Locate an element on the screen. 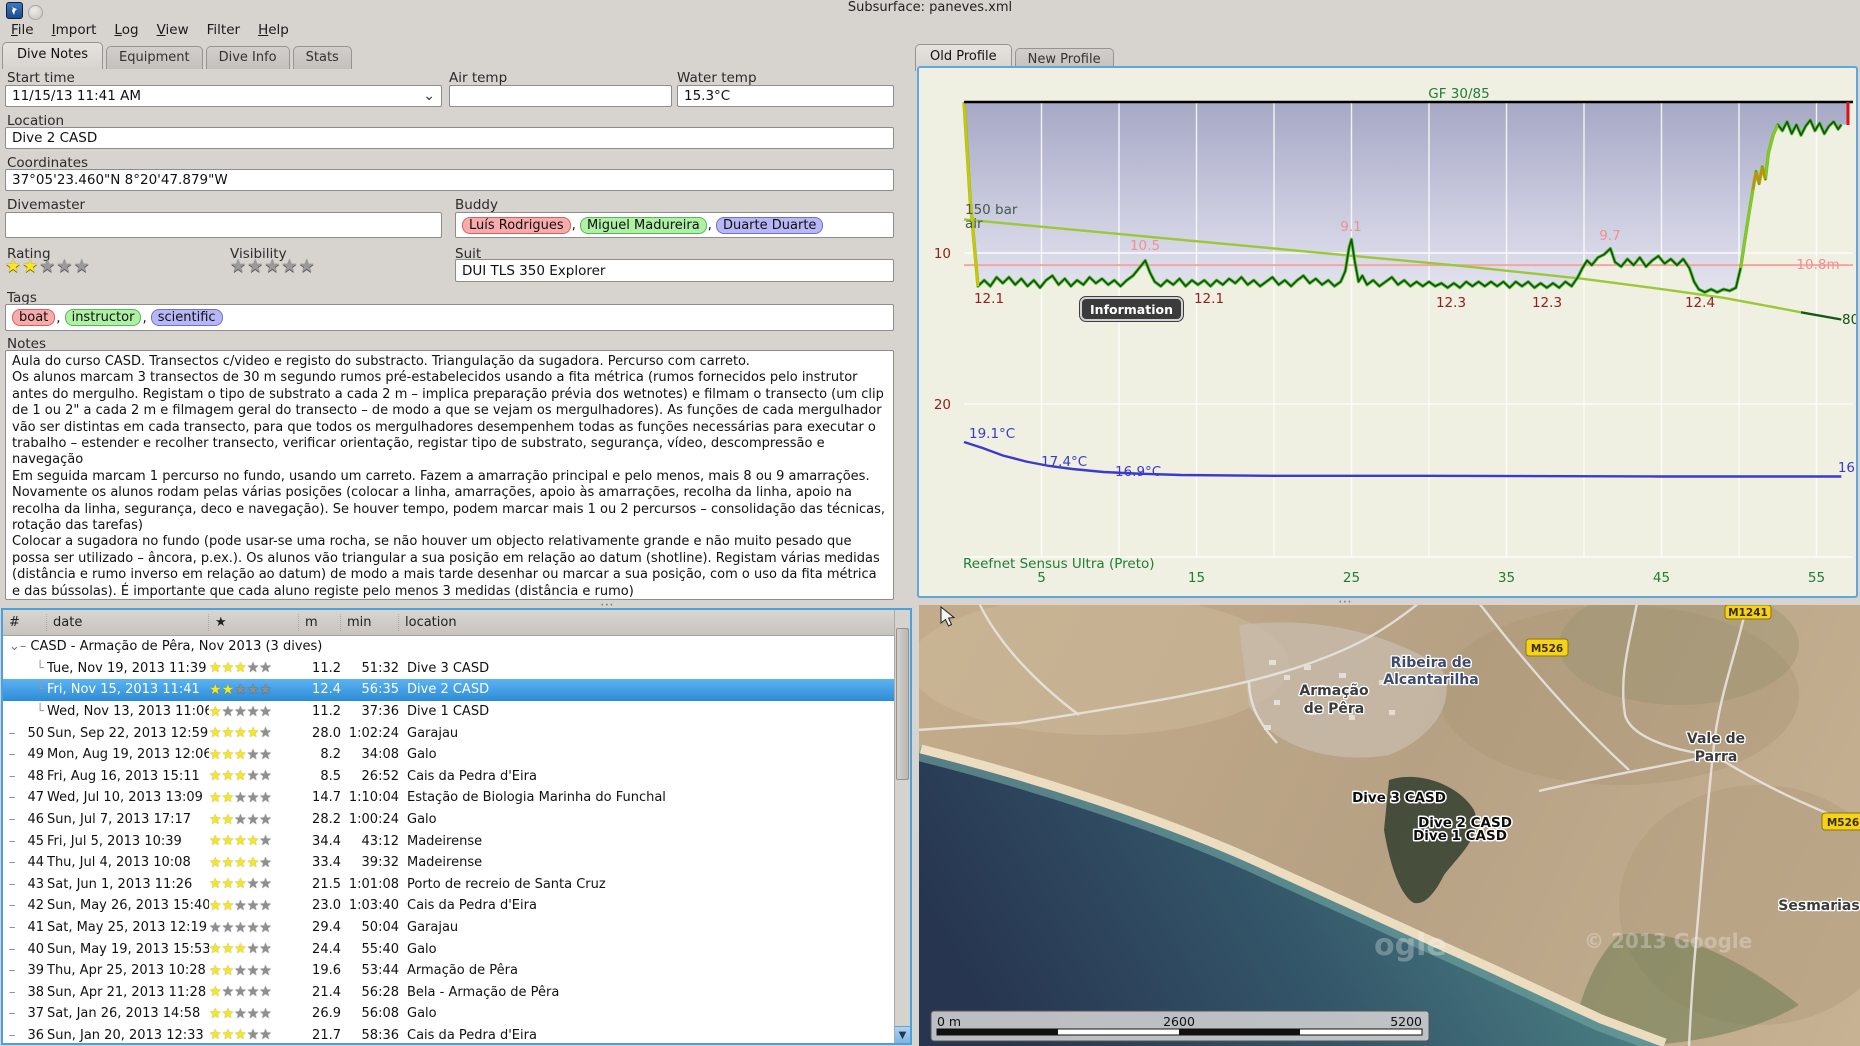 The width and height of the screenshot is (1860, 1046). tags-input: boat, instructor, scientific is located at coordinates (449, 317).